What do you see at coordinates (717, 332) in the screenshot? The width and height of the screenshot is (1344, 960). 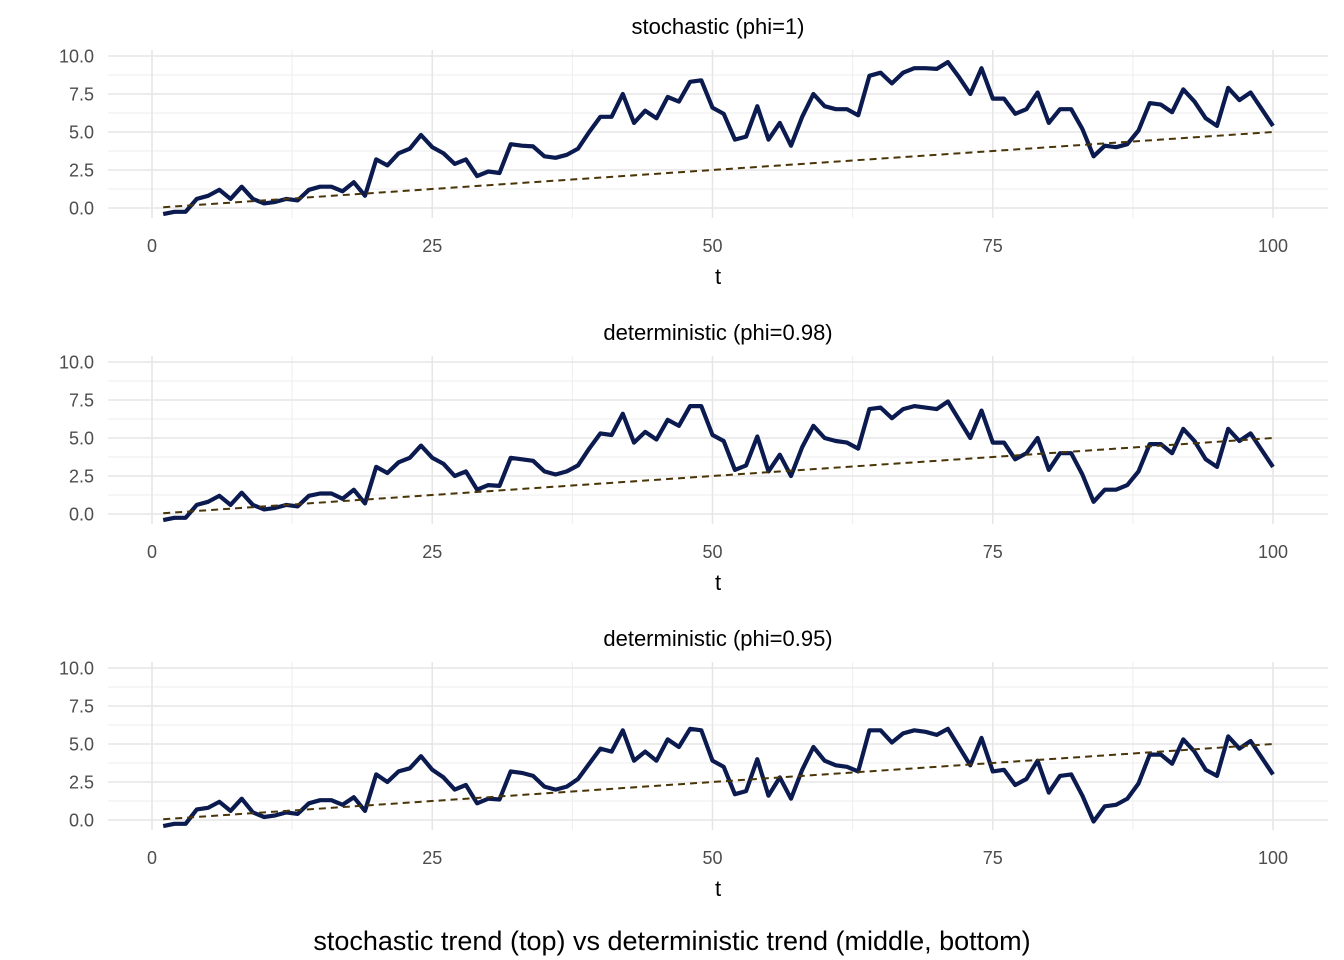 I see `panel-title: deterministic (phi=0.98)` at bounding box center [717, 332].